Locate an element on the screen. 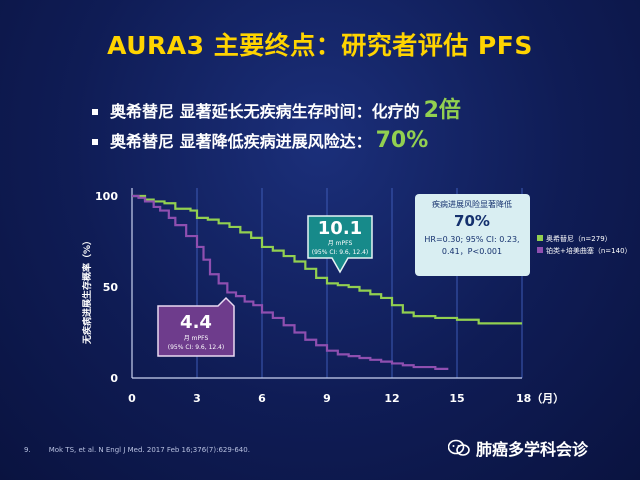  finding-risk-text: 奥希替尼 显著降低疾病进展风险达： is located at coordinates (241, 141).